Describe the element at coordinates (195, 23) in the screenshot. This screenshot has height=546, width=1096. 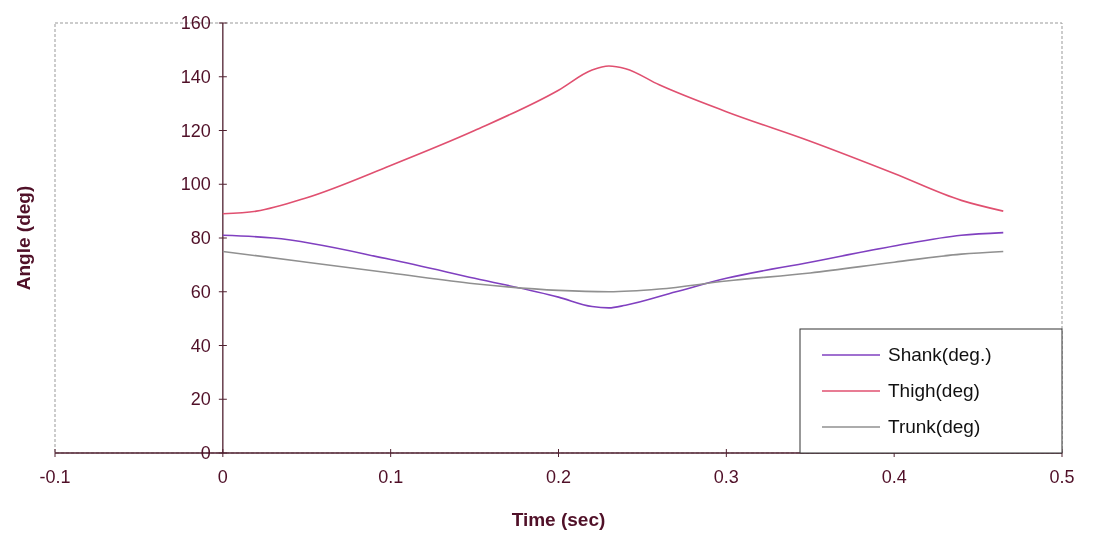
I see `y-tick-label: 160` at that location.